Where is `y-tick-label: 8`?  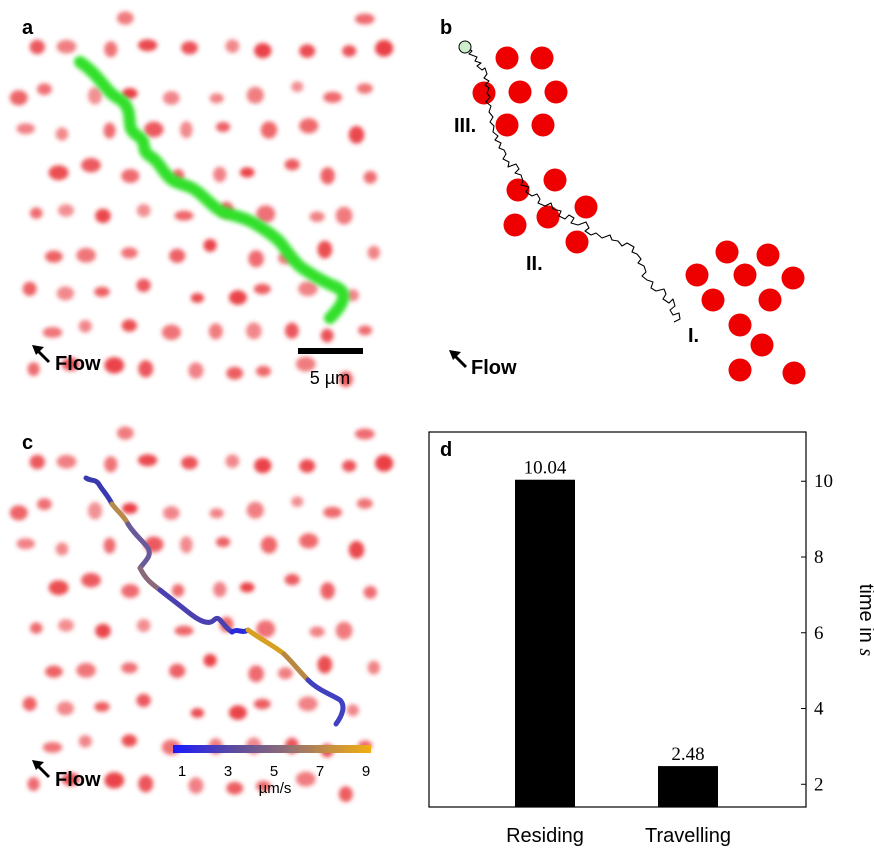 y-tick-label: 8 is located at coordinates (819, 557).